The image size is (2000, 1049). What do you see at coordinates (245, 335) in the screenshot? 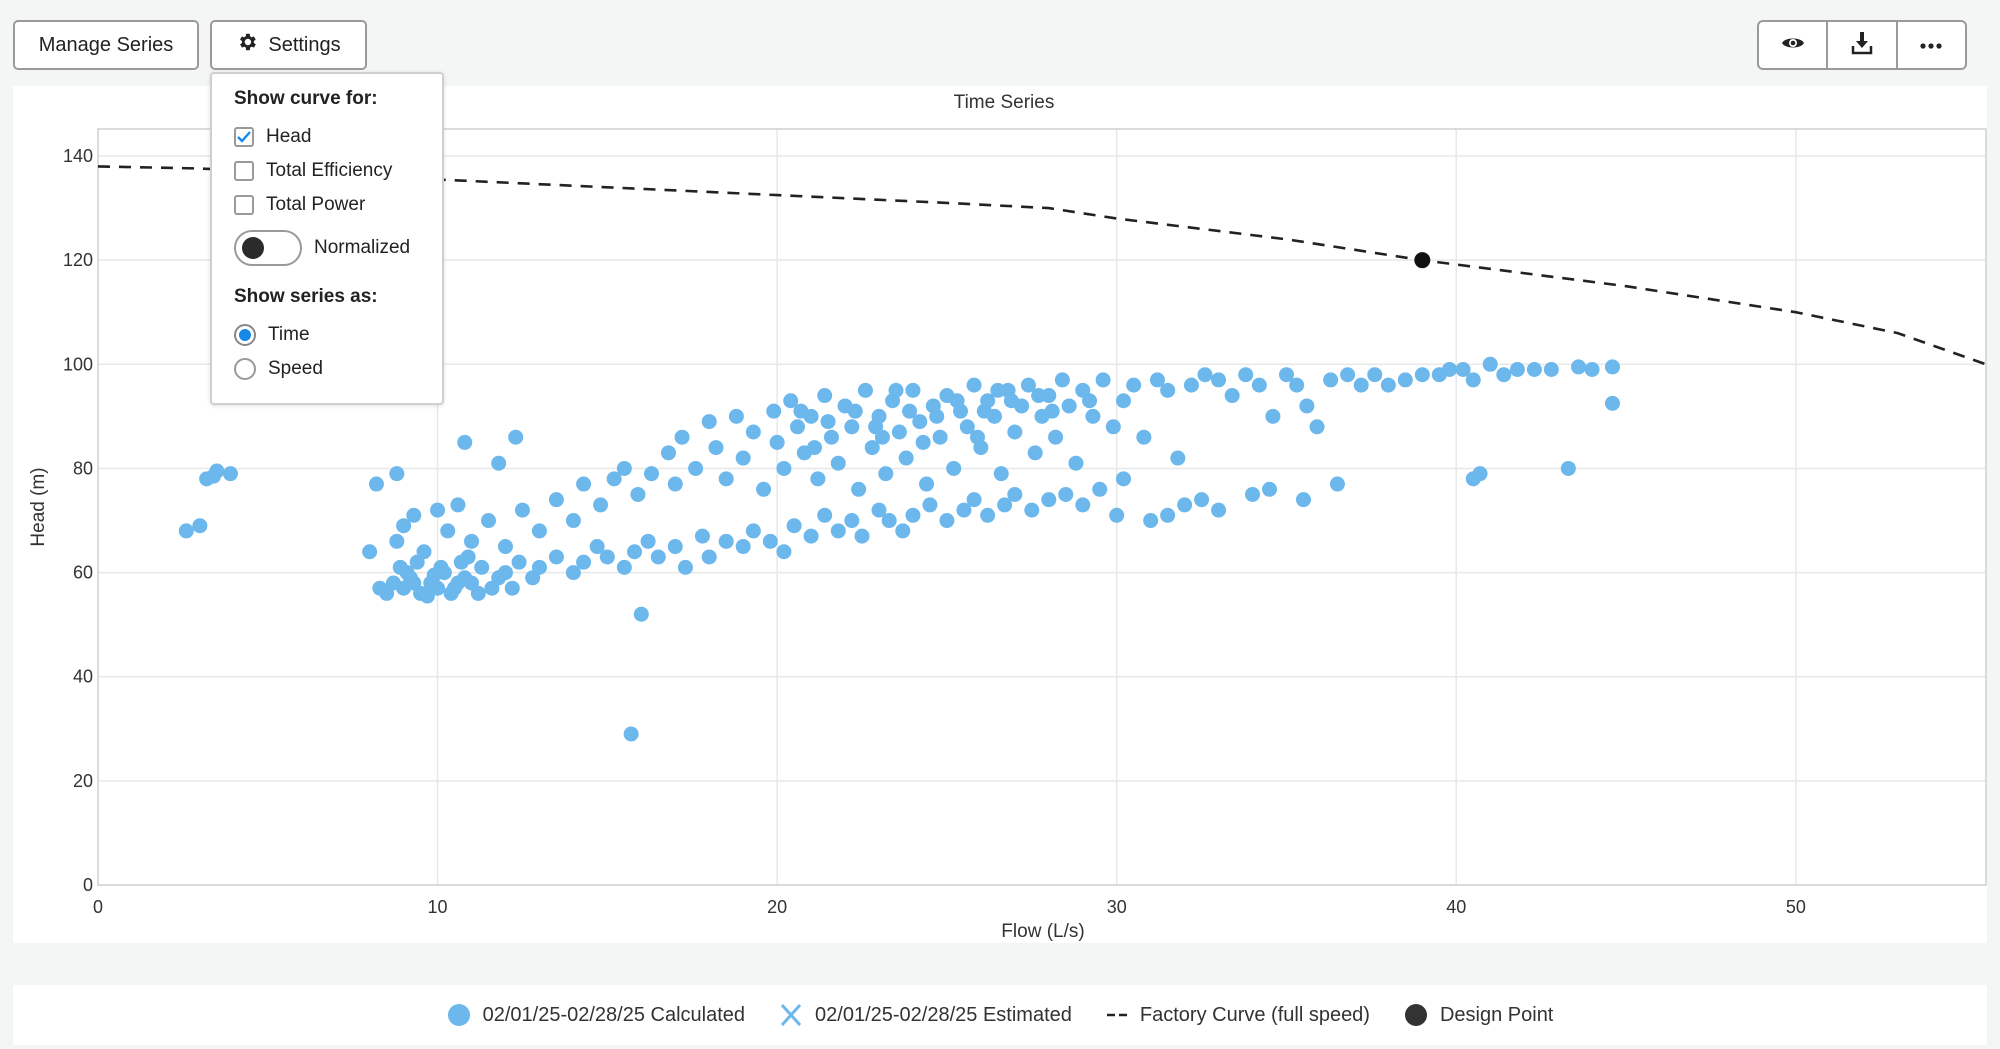
I see `radio-selected-icon` at bounding box center [245, 335].